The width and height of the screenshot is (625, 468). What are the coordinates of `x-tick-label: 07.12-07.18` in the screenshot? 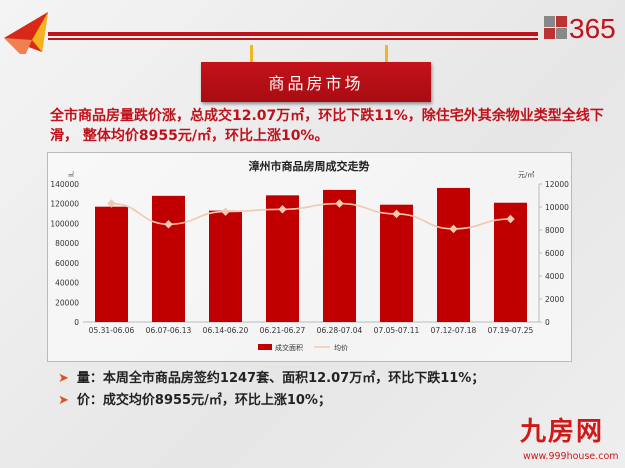 It's located at (454, 330).